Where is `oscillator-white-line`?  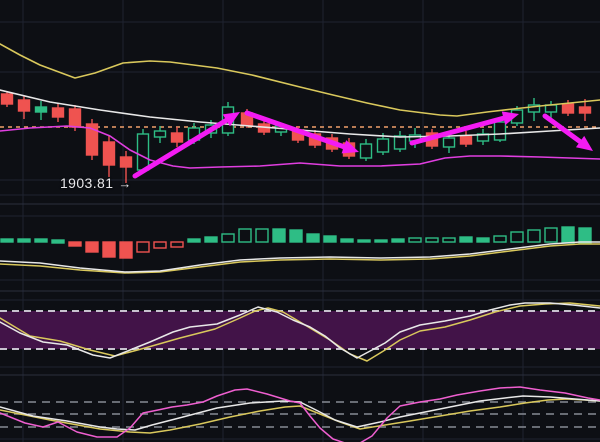 oscillator-white-line is located at coordinates (300, 413).